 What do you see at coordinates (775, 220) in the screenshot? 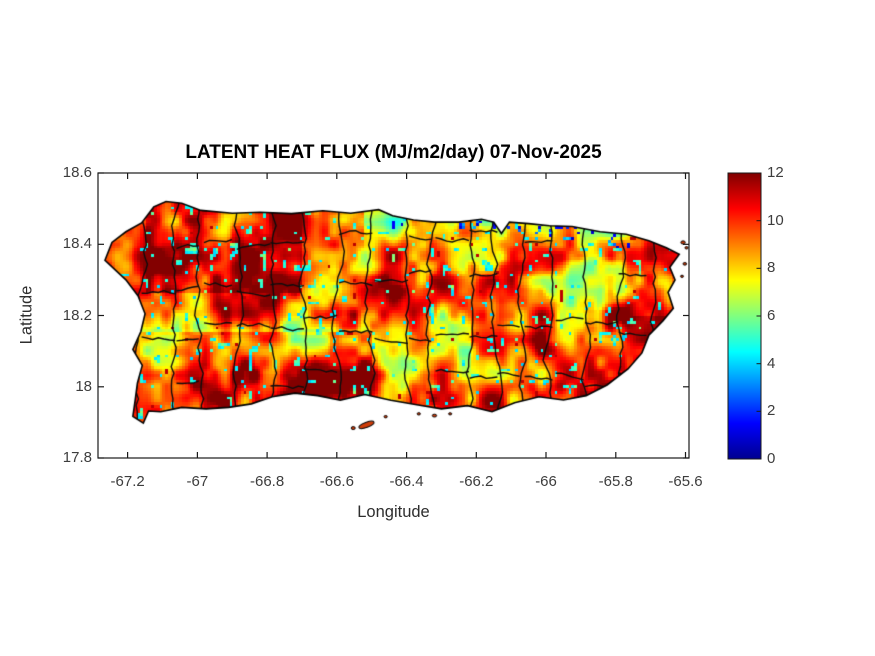
I see `colorbar-tick-label: 10` at bounding box center [775, 220].